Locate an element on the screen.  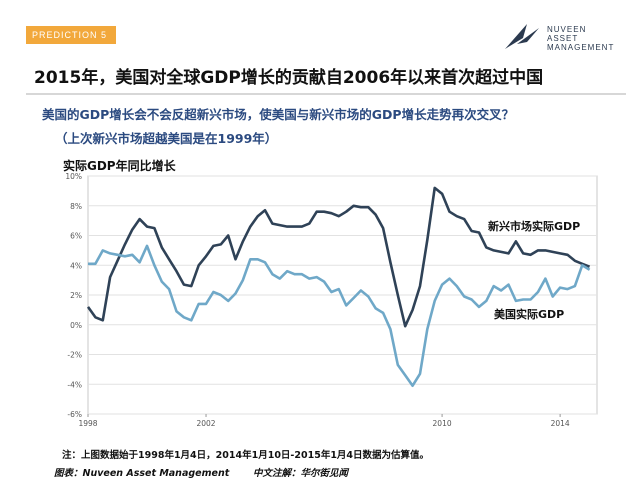
subtitle-note: （上次新兴市场超越美国是在1999年） is located at coordinates (166, 138).